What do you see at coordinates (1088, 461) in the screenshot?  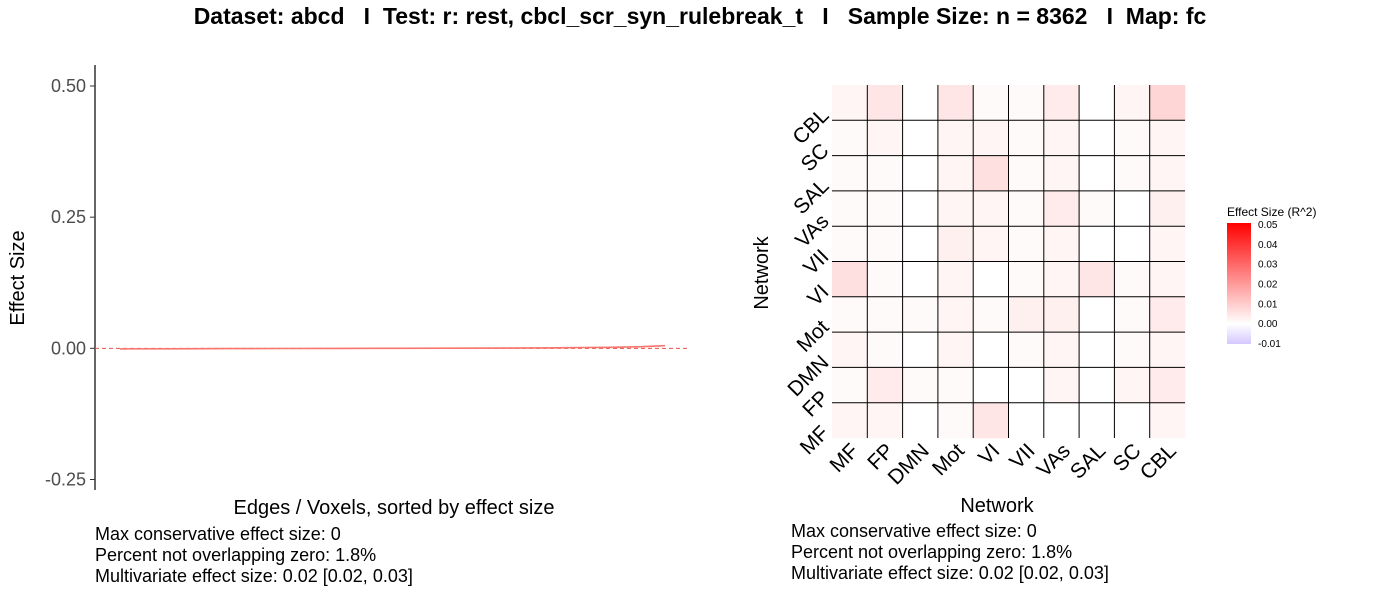 I see `heatmap-x-tick-label: SAL` at bounding box center [1088, 461].